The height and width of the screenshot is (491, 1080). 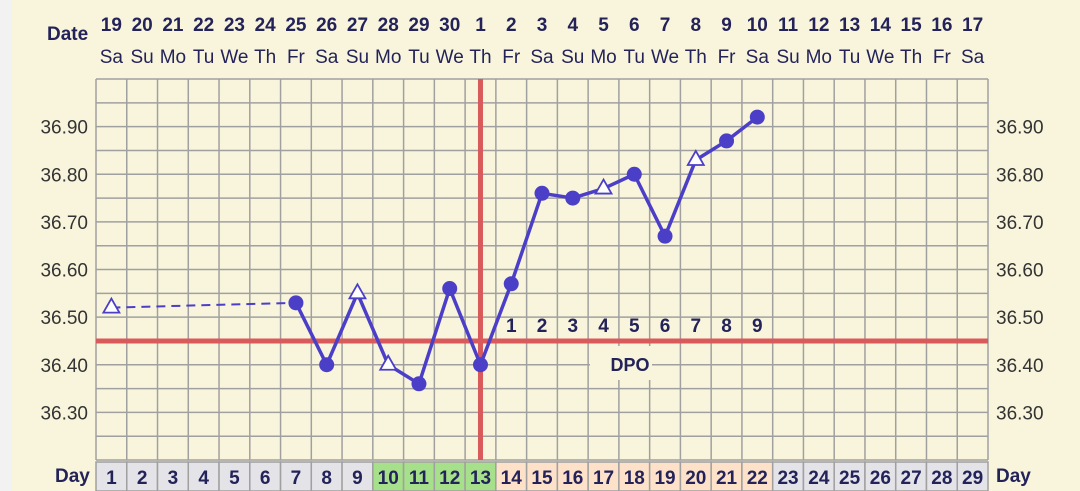 I want to click on day-number: 9, so click(x=357, y=478).